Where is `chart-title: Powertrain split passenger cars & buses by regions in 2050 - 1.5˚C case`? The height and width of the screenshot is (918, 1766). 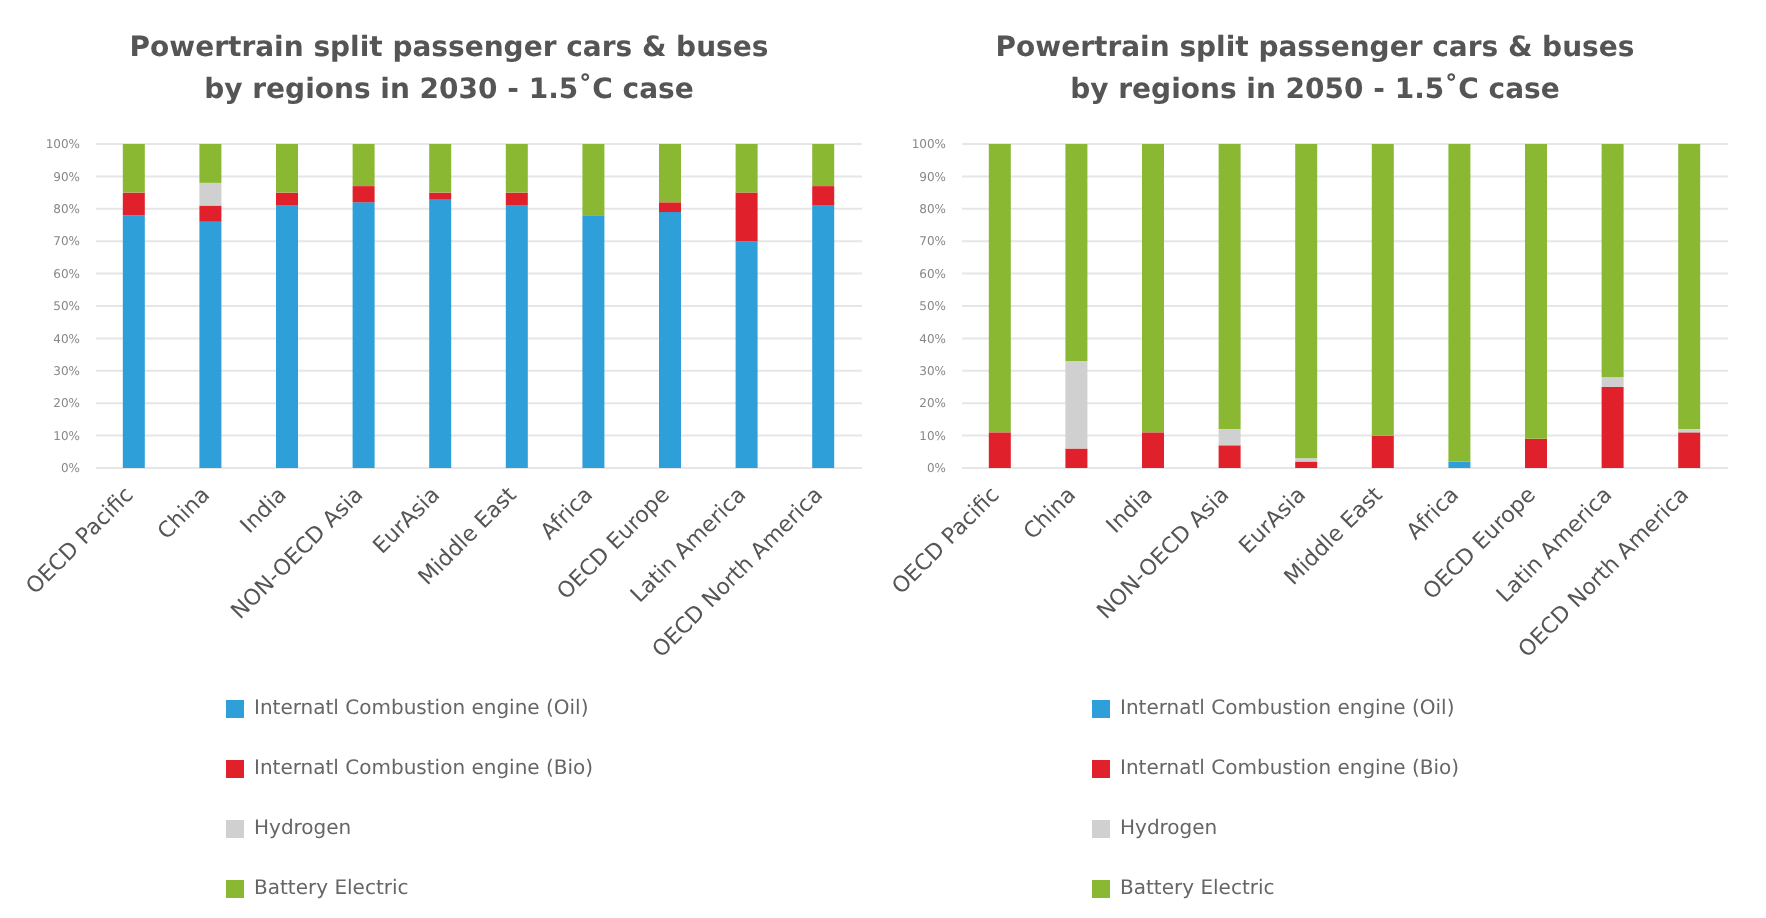
chart-title: Powertrain split passenger cars & buses by regions in 2050 - 1.5˚C case is located at coordinates (1315, 70).